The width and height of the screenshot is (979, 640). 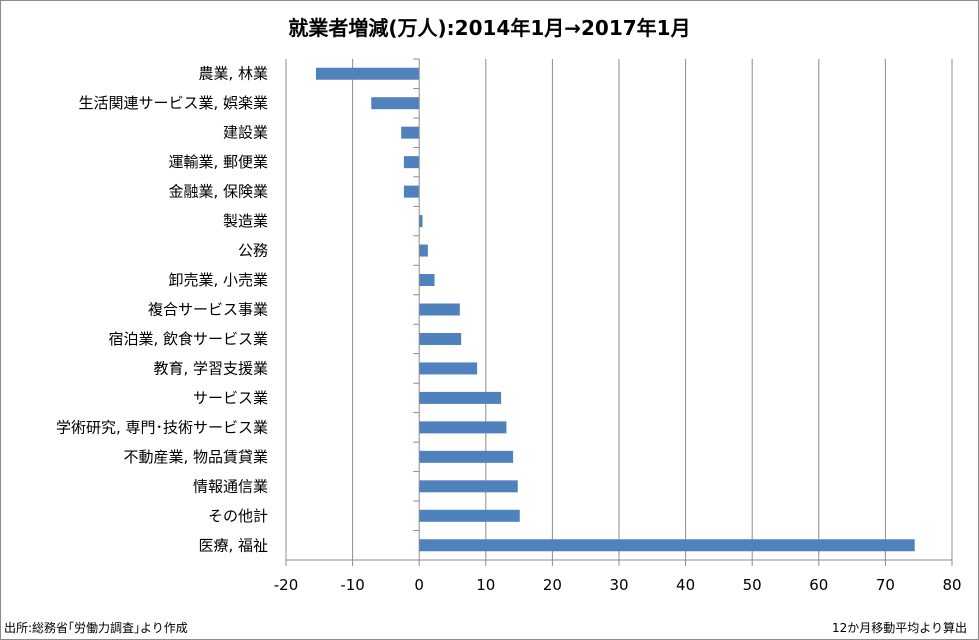 What do you see at coordinates (489, 28) in the screenshot?
I see `chart-title: 就業者増減(万人):2014年1月→2017年1月` at bounding box center [489, 28].